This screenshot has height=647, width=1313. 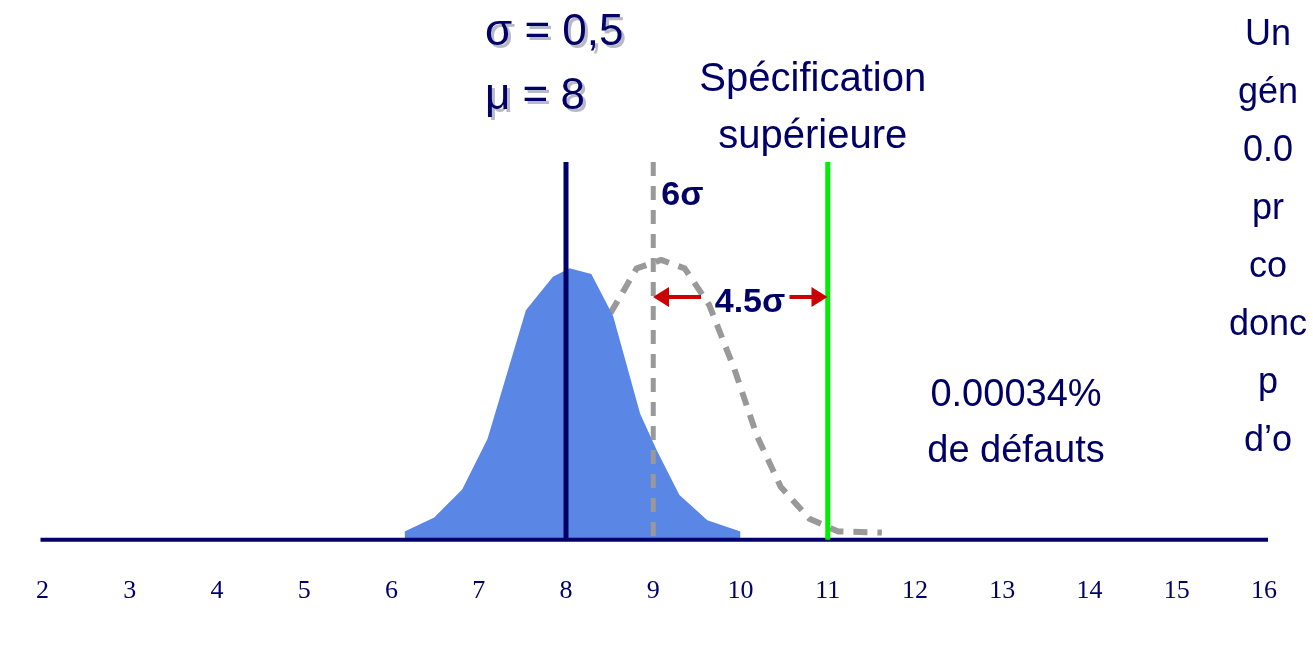 I want to click on text: μ = 8, so click(x=538, y=97).